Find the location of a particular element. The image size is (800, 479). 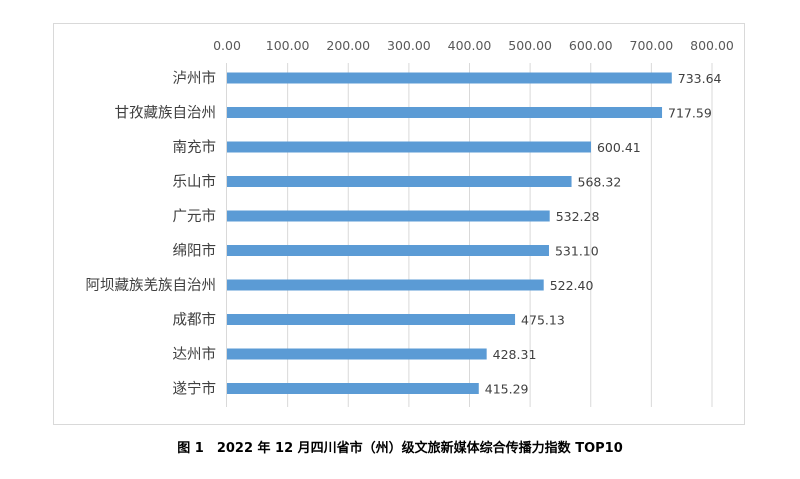

x-tick-label: 200.00 is located at coordinates (348, 45).